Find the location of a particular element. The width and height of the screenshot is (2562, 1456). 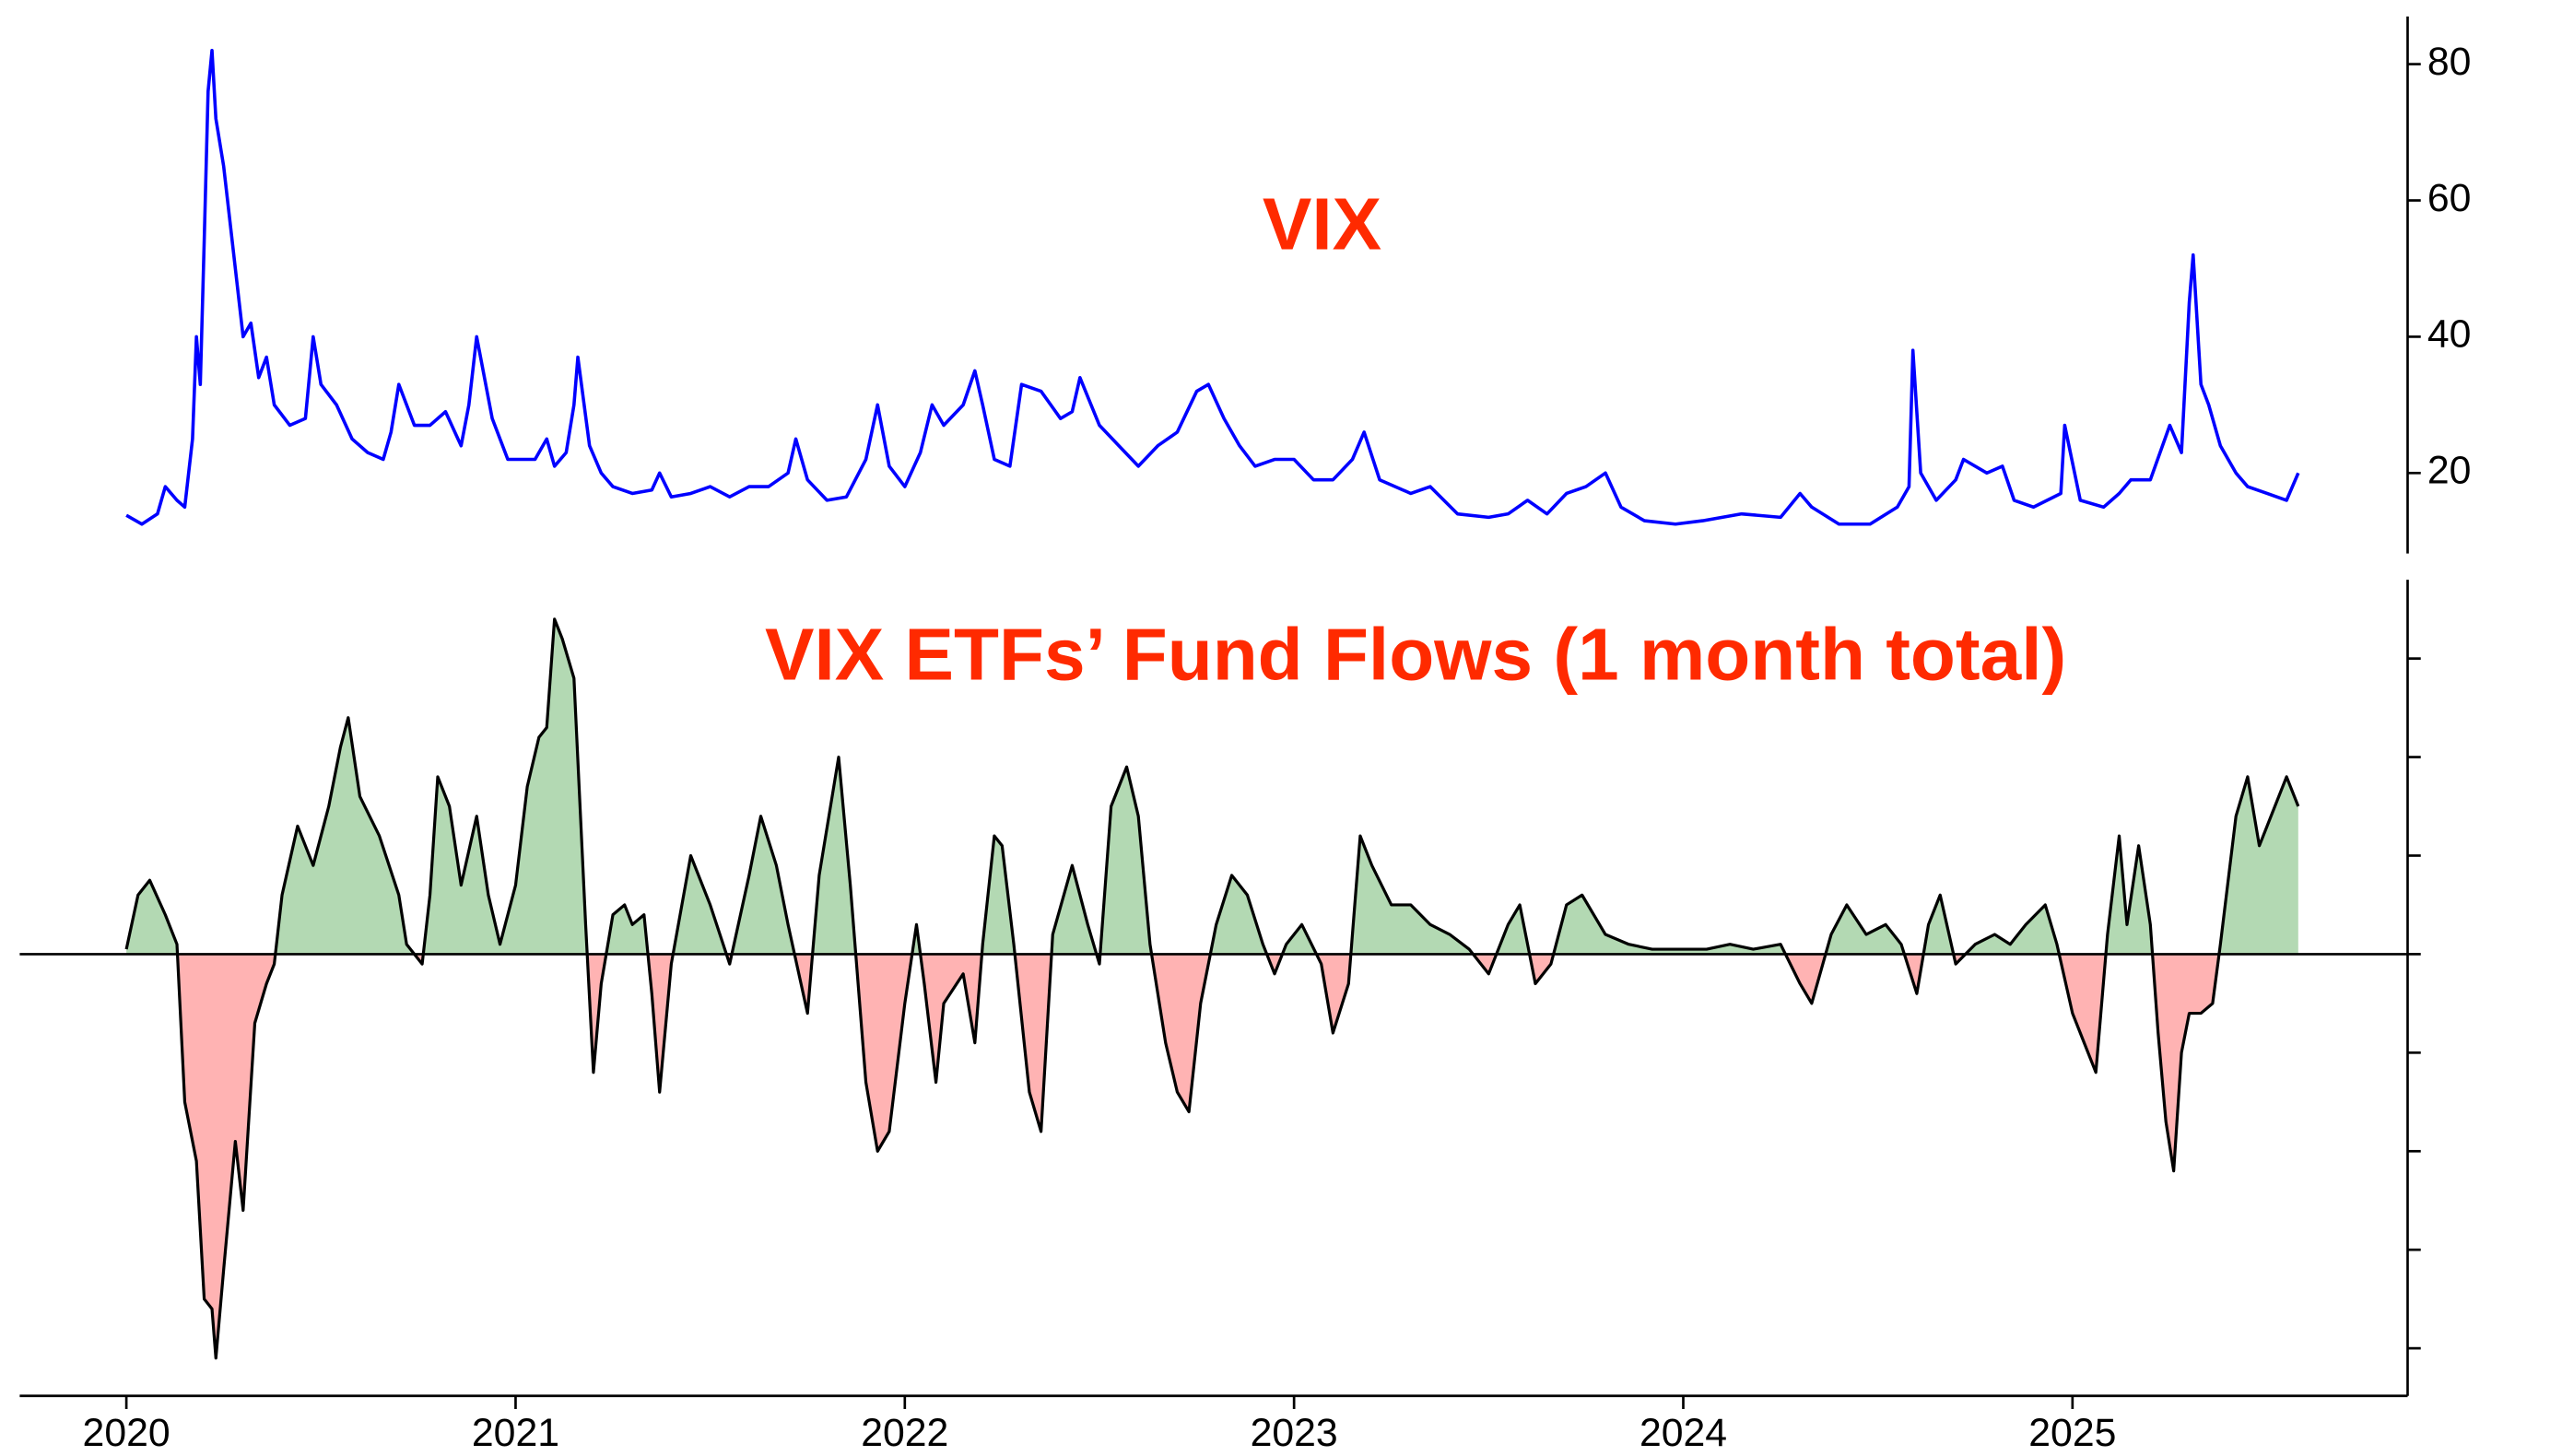

y-tick-label: 60 is located at coordinates (2450, 198).